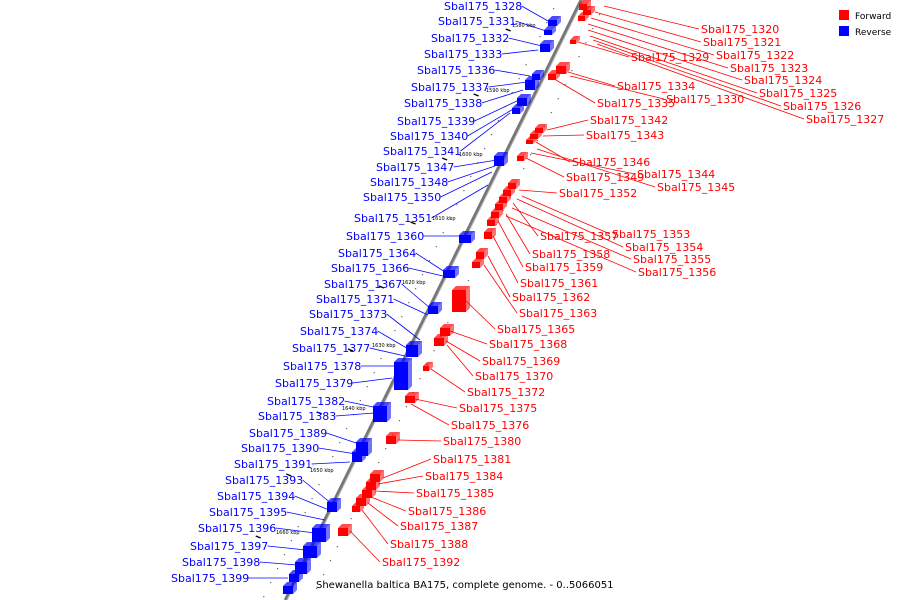  What do you see at coordinates (393, 218) in the screenshot?
I see `reverse-gene-label: Sbal175_1351` at bounding box center [393, 218].